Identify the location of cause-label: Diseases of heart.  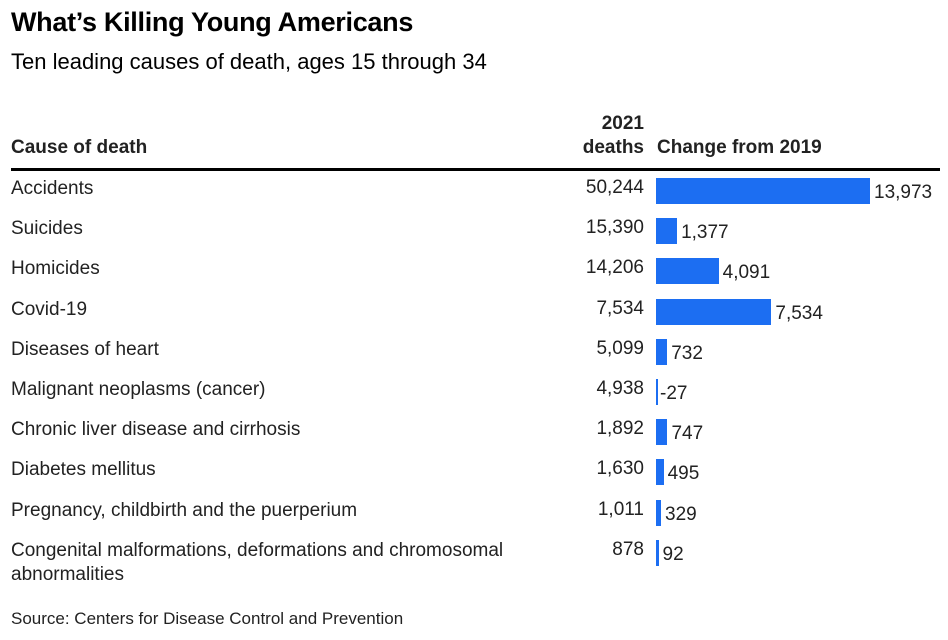
(85, 349).